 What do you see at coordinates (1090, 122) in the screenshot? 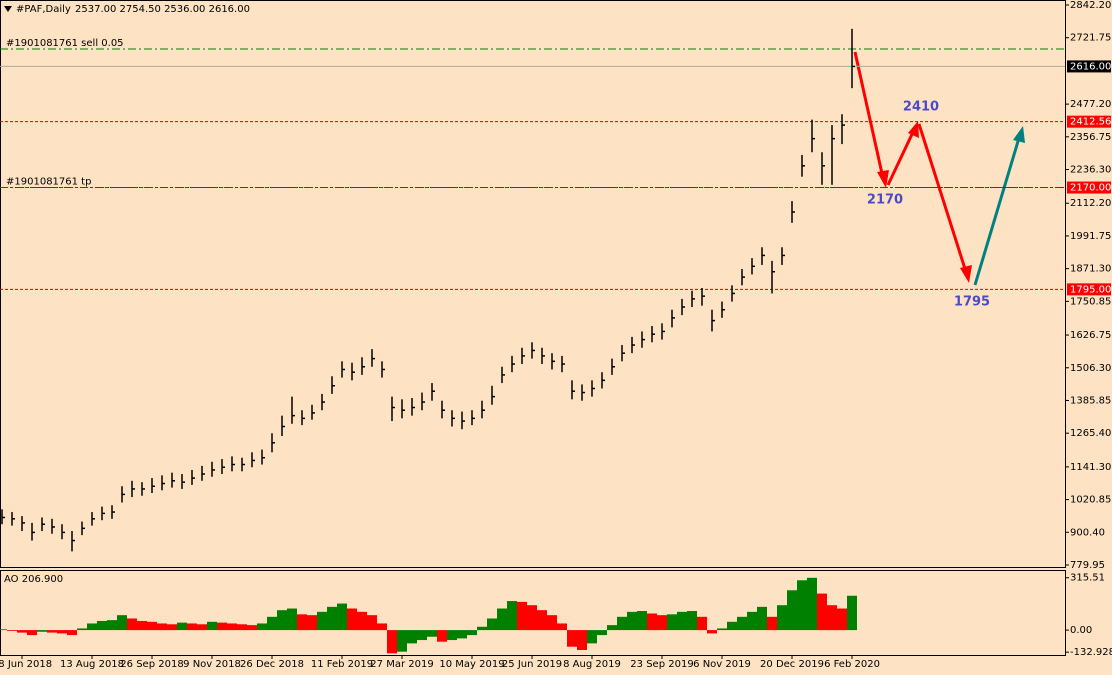
I see `level-label: 2412.56` at bounding box center [1090, 122].